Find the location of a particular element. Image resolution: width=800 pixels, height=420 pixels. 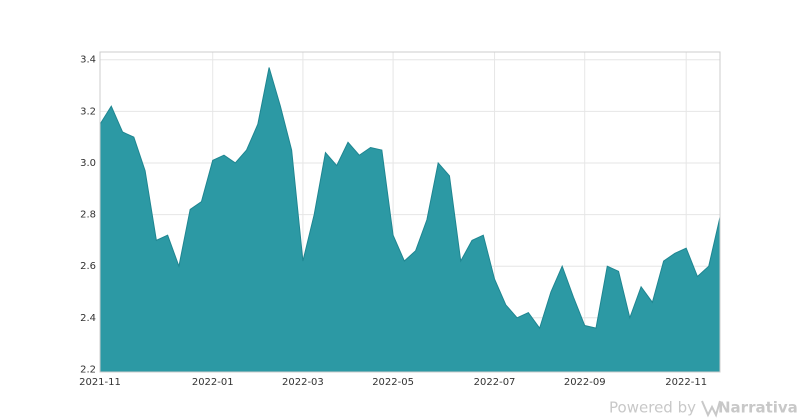

x-tick-label: 2022-07 is located at coordinates (495, 382).